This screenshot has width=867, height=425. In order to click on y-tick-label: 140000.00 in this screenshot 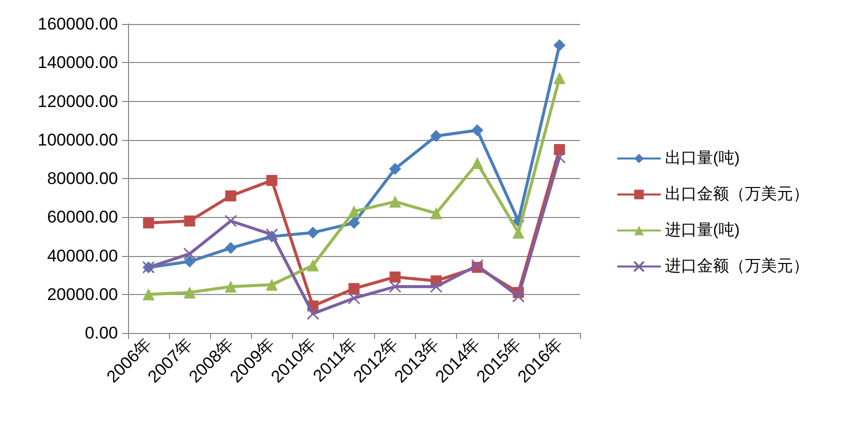, I will do `click(78, 62)`.